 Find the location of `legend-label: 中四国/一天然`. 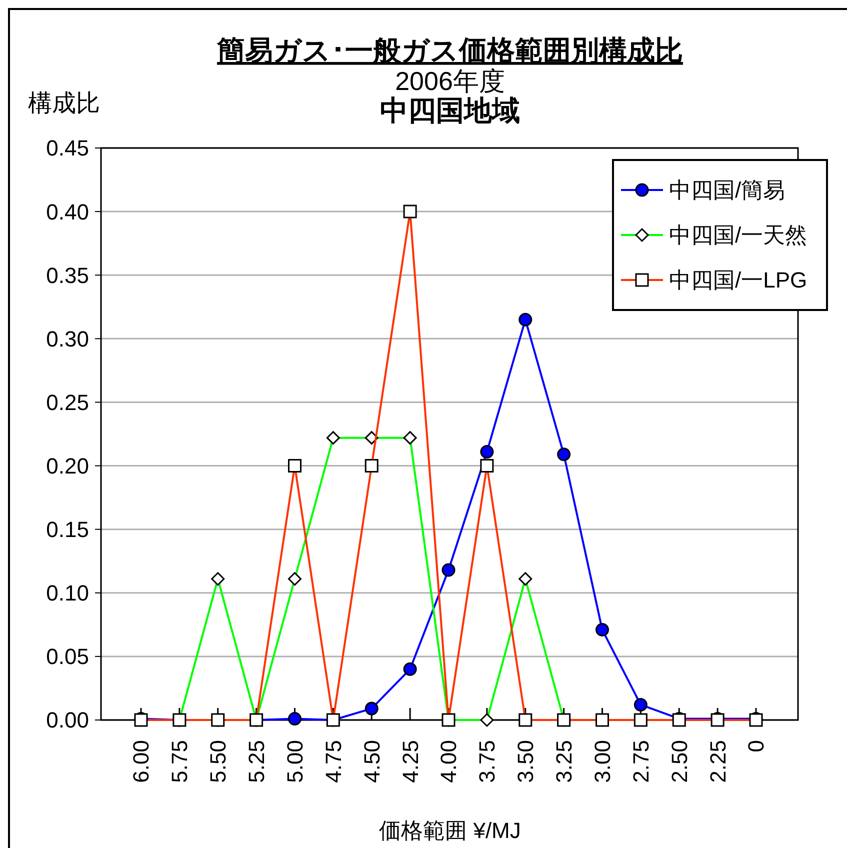

legend-label: 中四国/一天然 is located at coordinates (738, 235).